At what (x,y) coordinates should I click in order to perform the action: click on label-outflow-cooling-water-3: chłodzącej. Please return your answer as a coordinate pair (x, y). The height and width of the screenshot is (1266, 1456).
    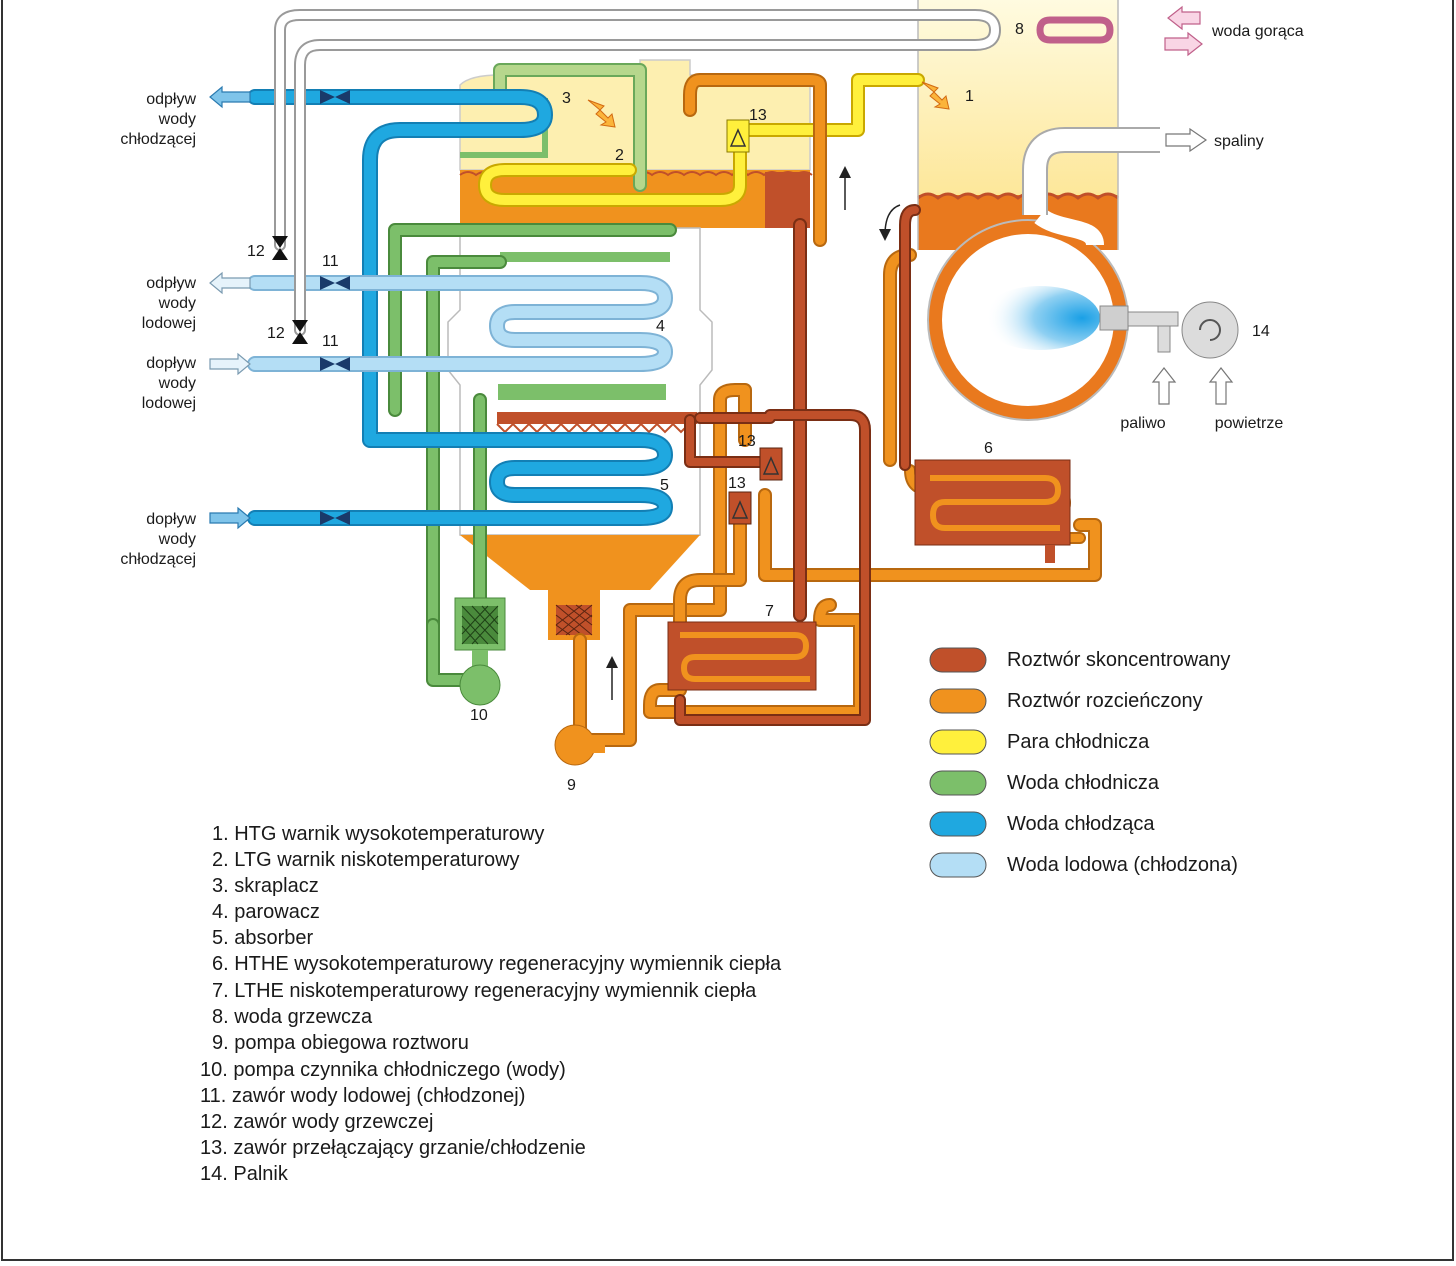
    Looking at the image, I should click on (158, 139).